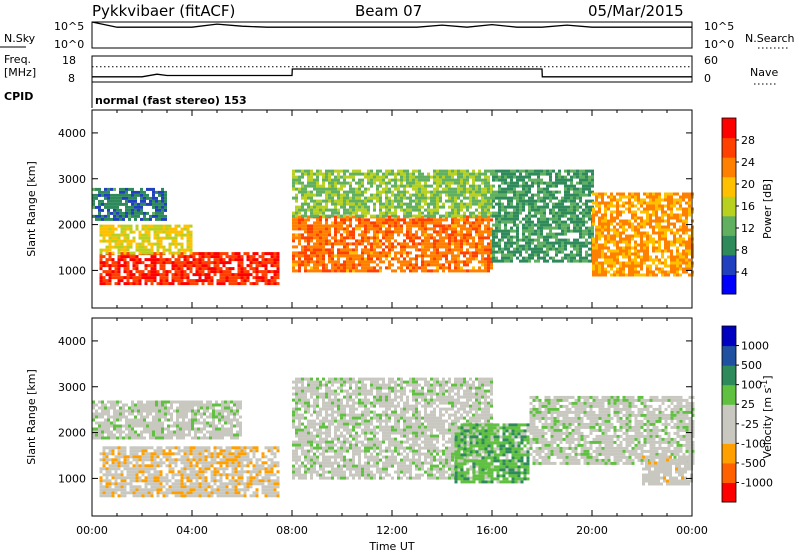 The image size is (800, 554). Describe the element at coordinates (31, 209) in the screenshot. I see `power-y-label: Slant Range [km]` at that location.